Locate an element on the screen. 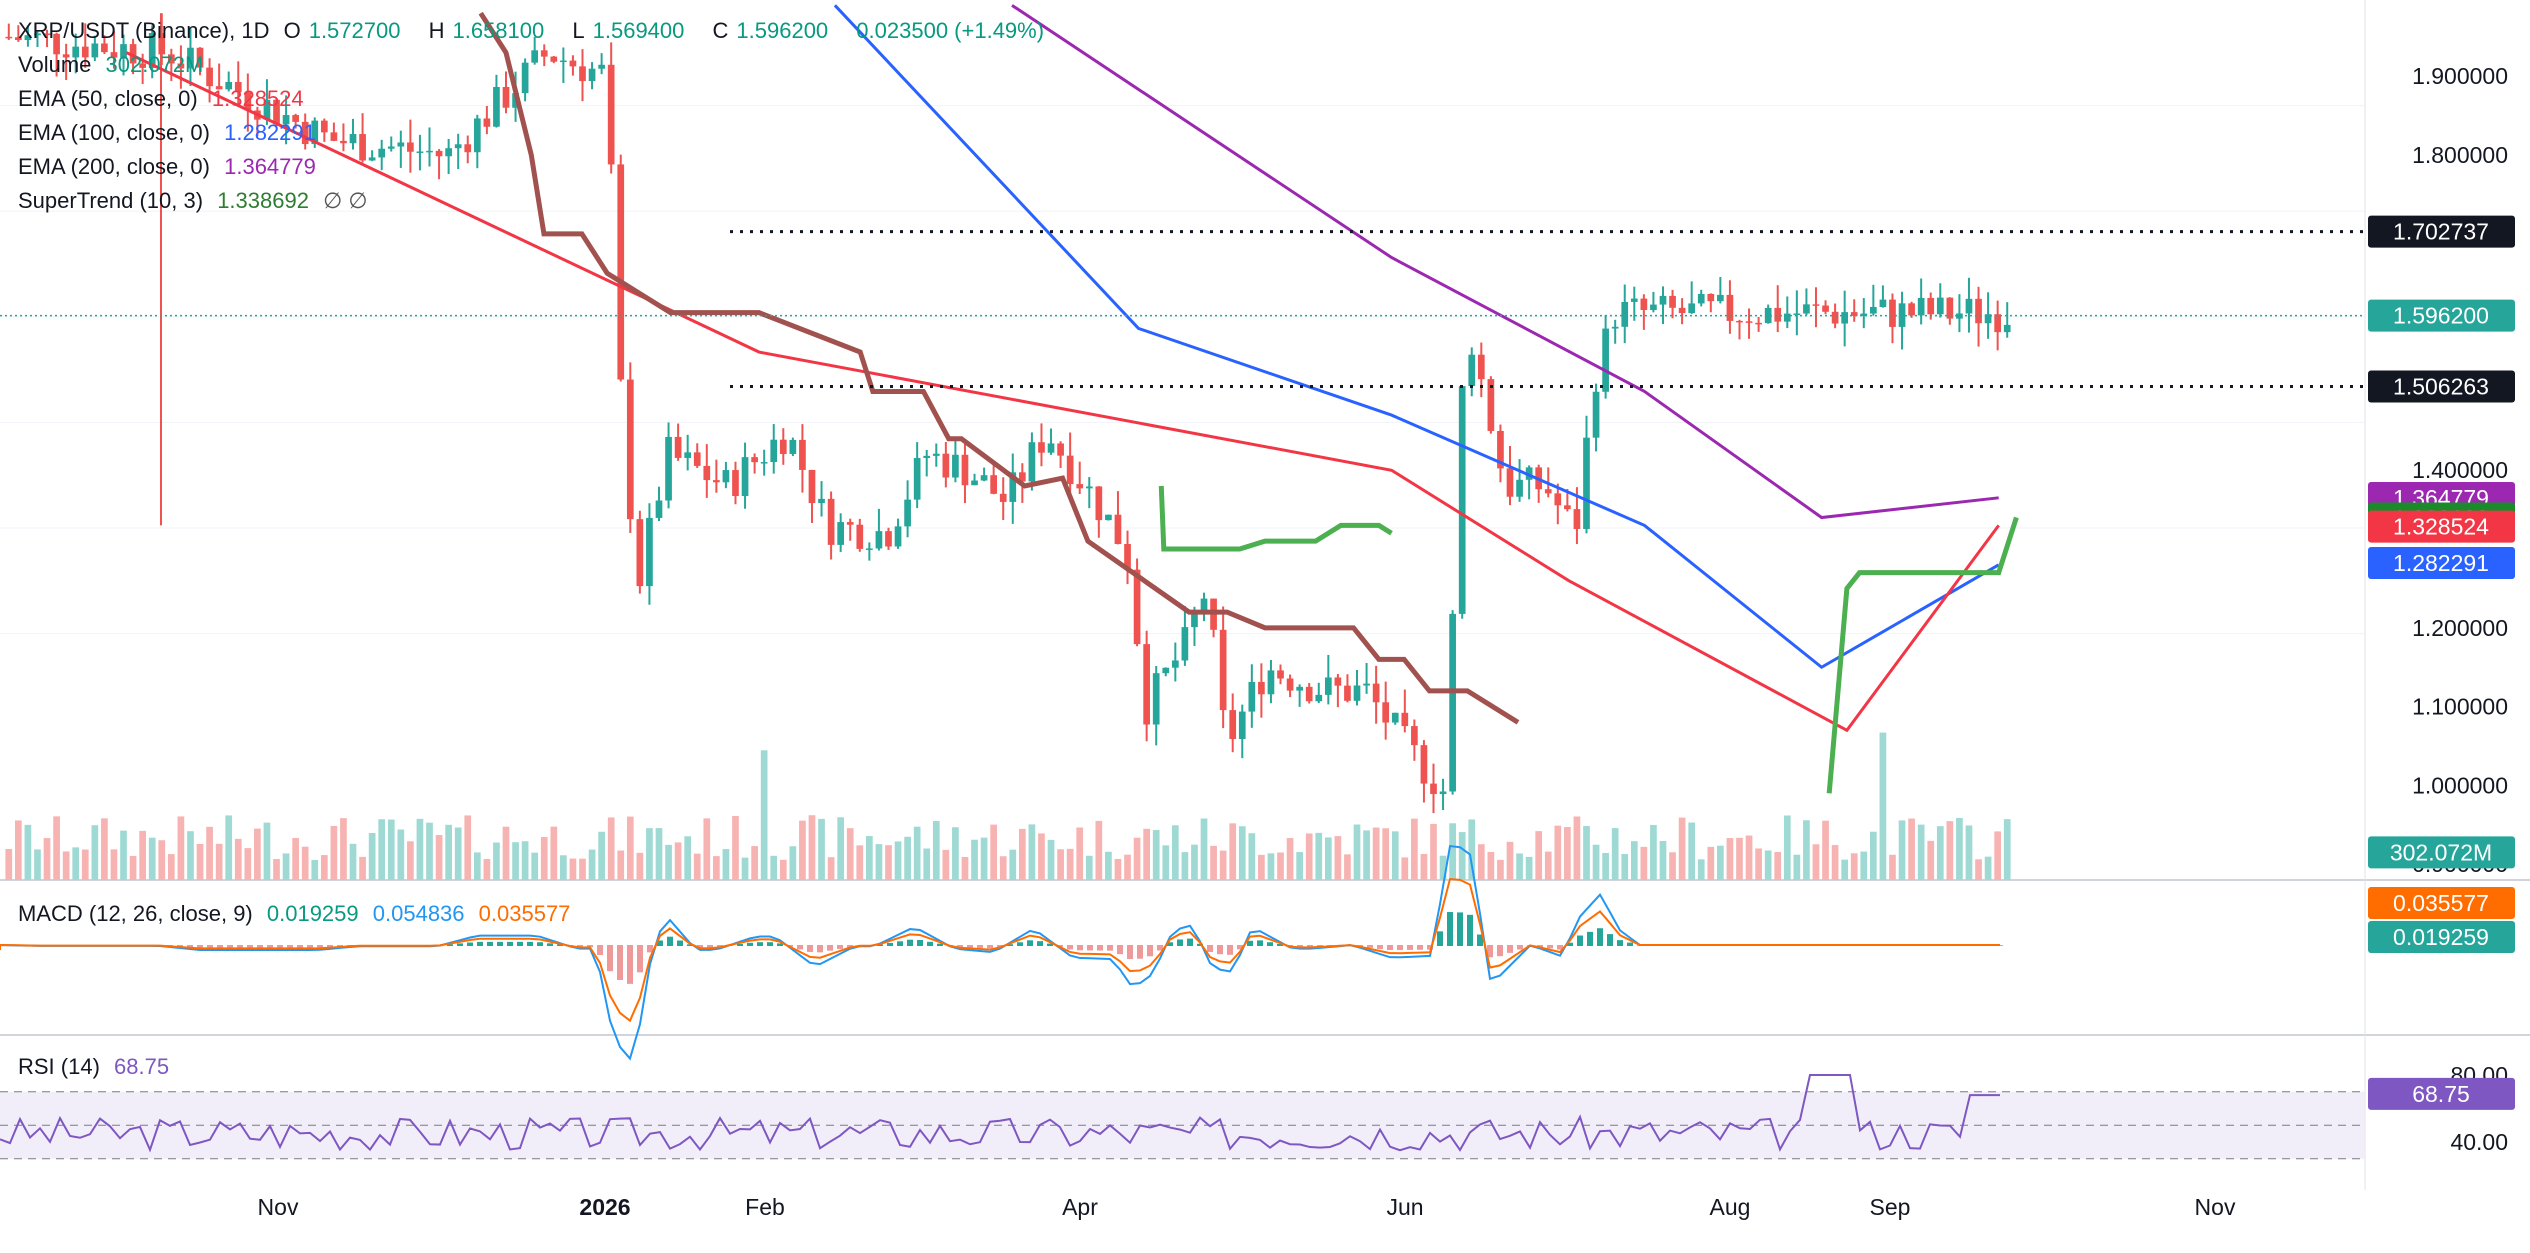 This screenshot has width=2530, height=1253. high-label: H is located at coordinates (436, 30).